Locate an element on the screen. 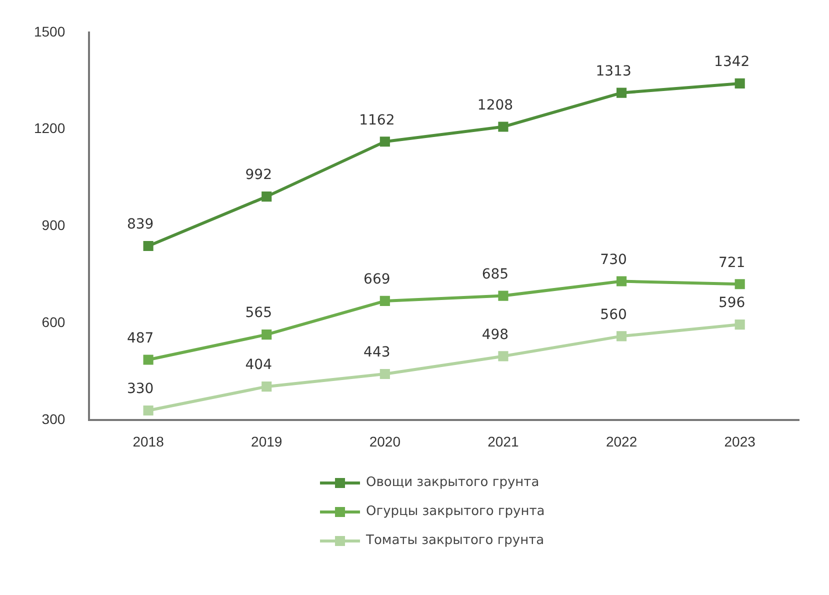 This screenshot has height=595, width=829. data-label: 330 is located at coordinates (140, 389).